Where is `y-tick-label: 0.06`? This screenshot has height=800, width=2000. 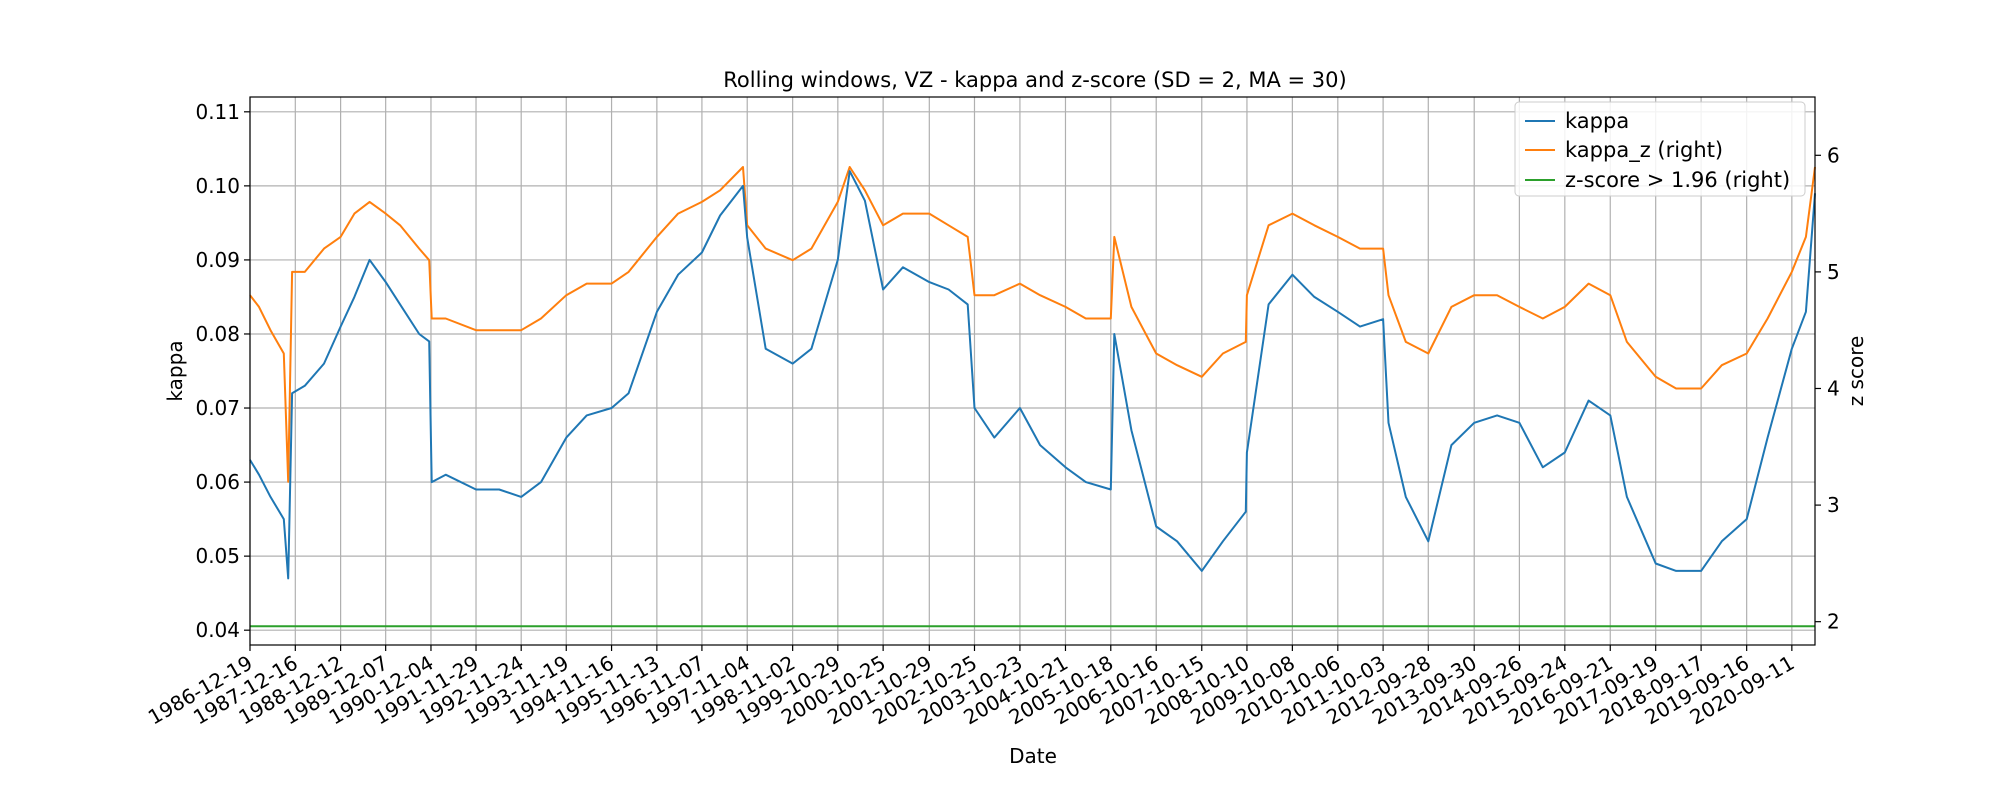
y-tick-label: 0.06 is located at coordinates (217, 482).